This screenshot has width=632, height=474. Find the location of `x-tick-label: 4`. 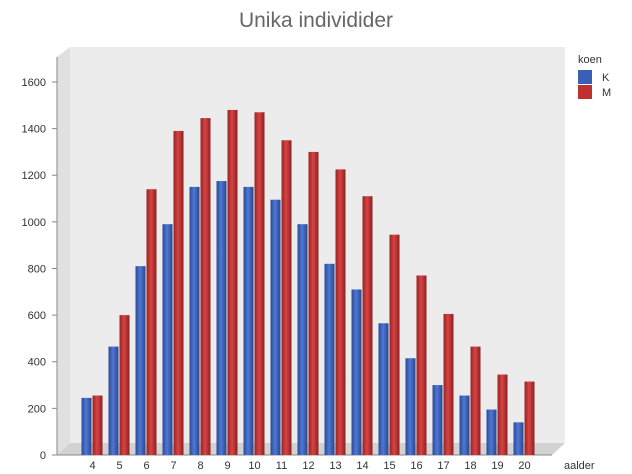

x-tick-label: 4 is located at coordinates (92, 466).